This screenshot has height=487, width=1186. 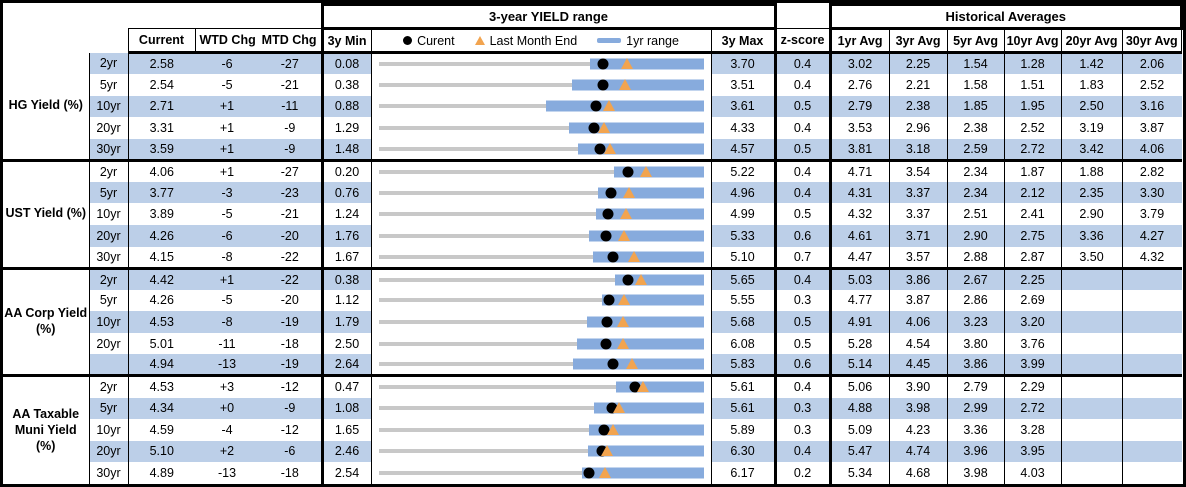 I want to click on min-cell: 0.20, so click(x=346, y=170).